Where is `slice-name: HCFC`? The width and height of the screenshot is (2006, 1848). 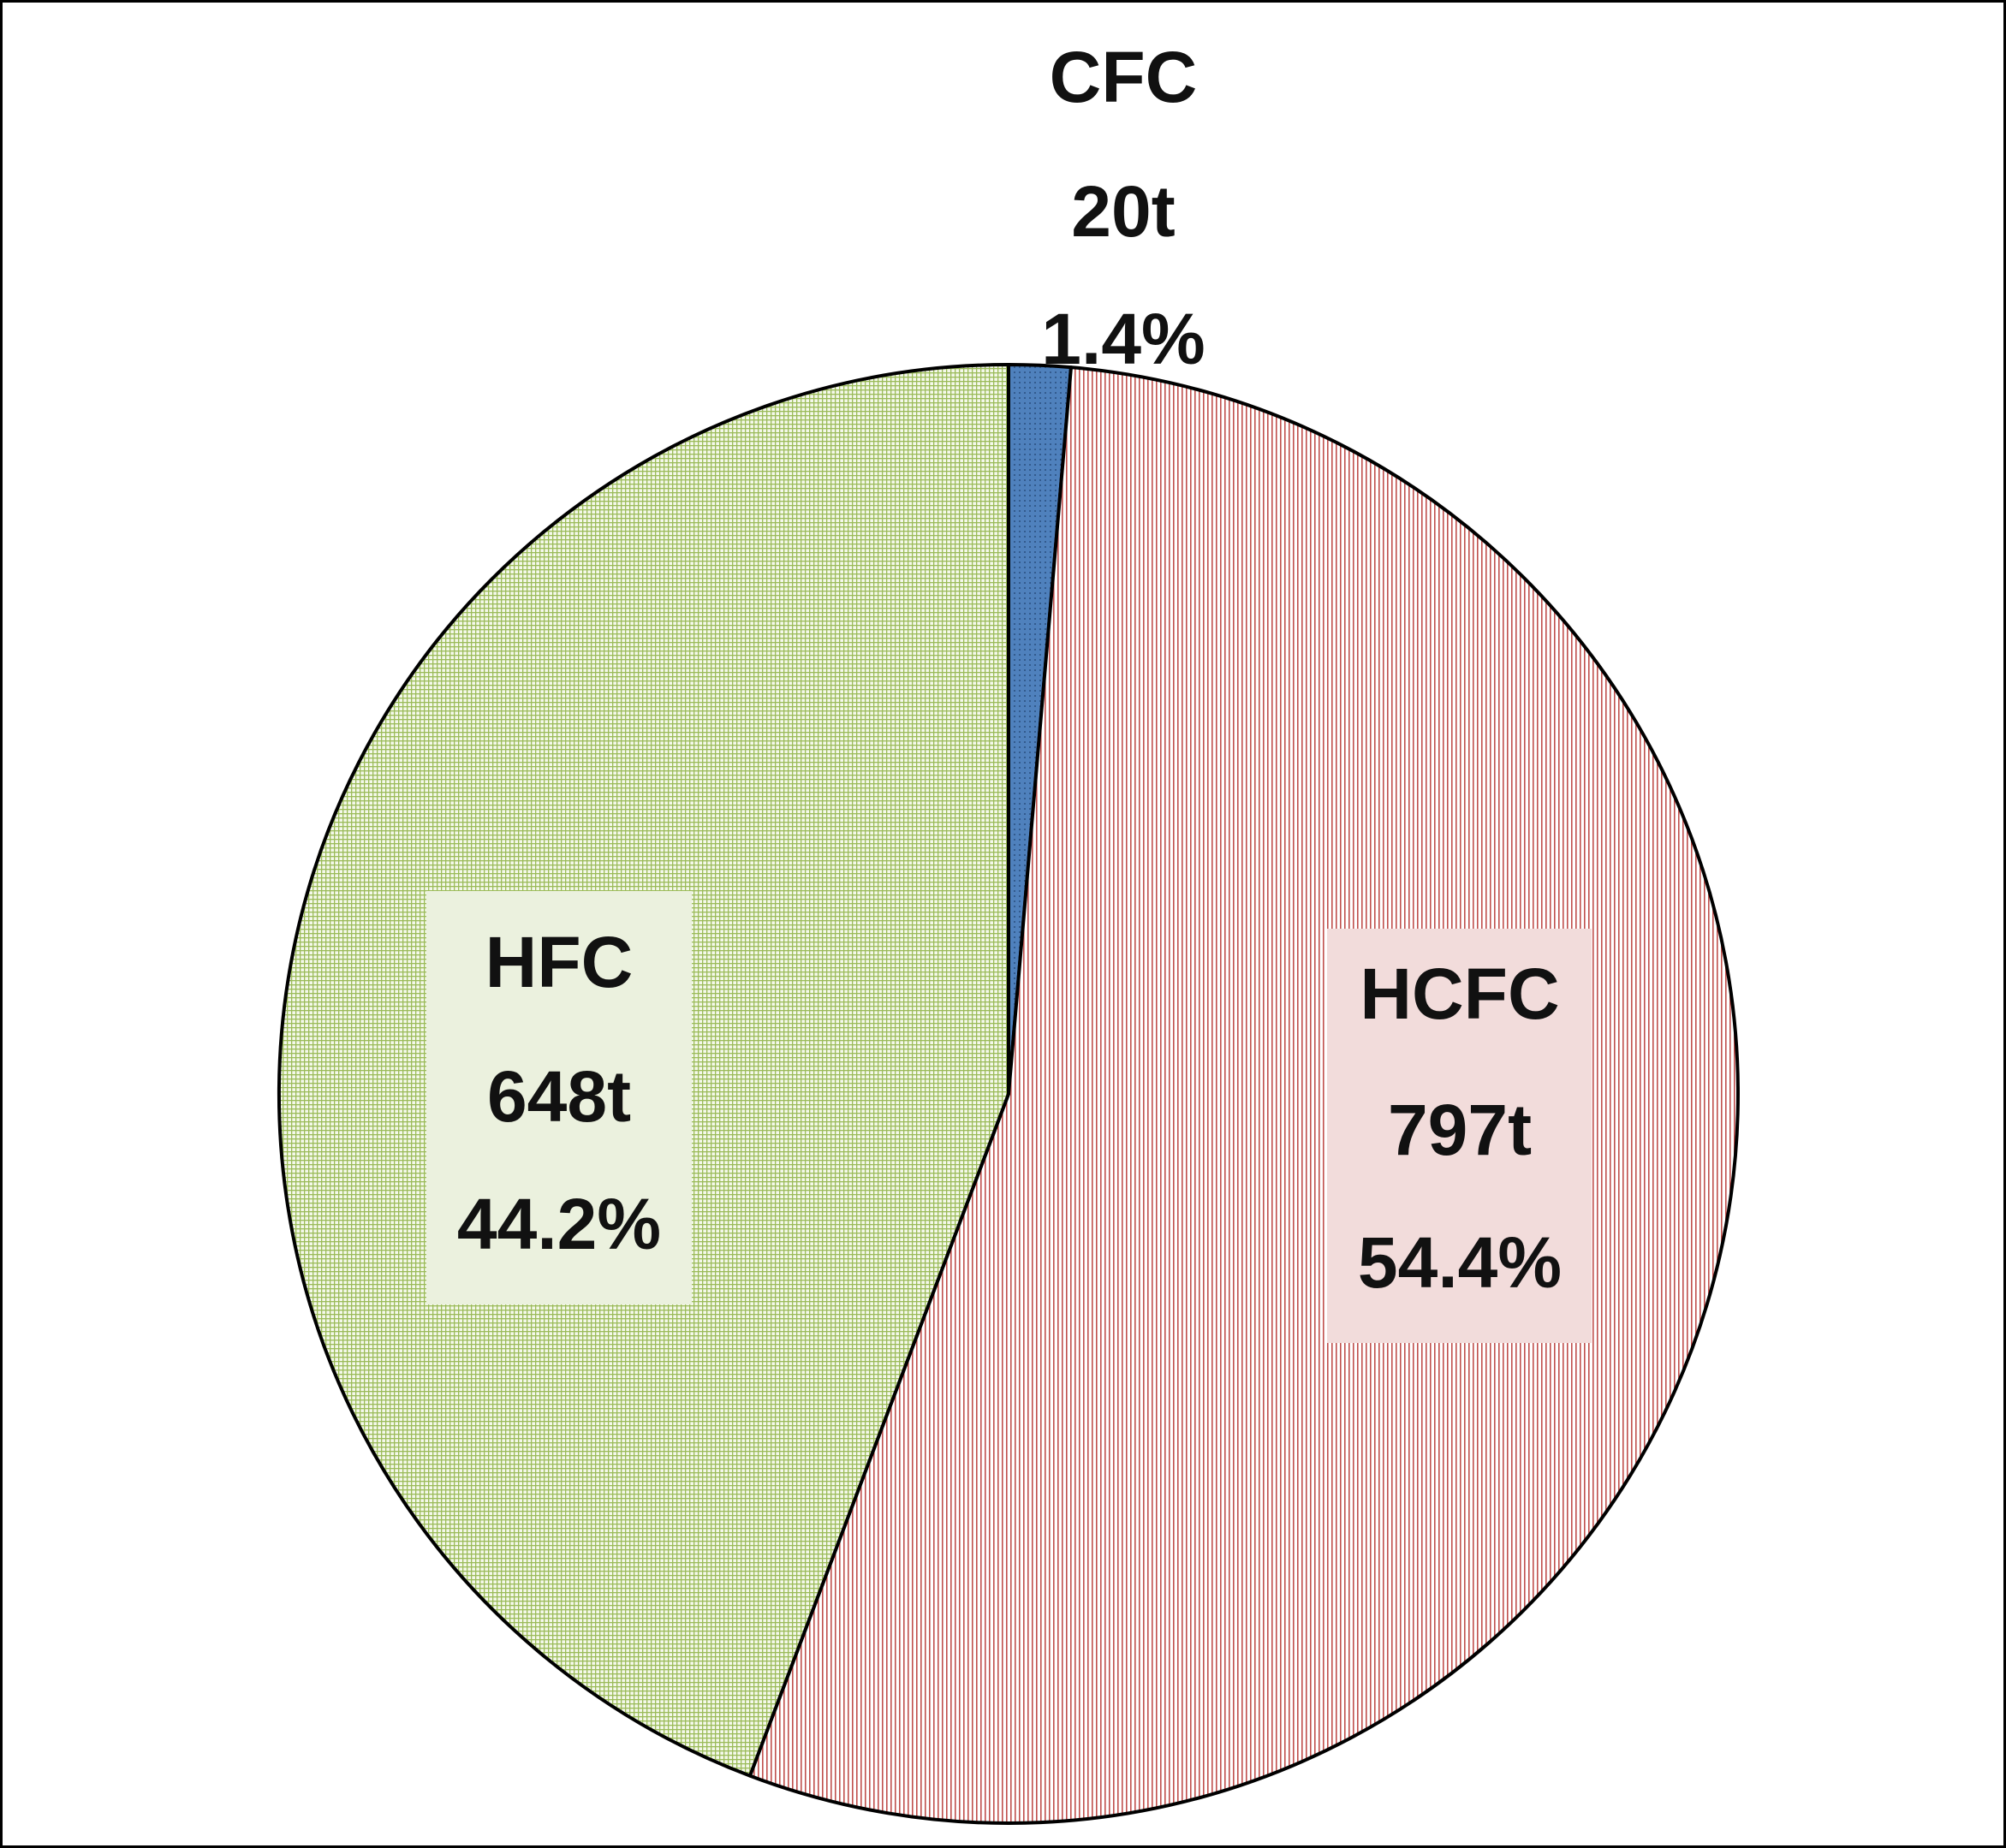 slice-name: HCFC is located at coordinates (1460, 994).